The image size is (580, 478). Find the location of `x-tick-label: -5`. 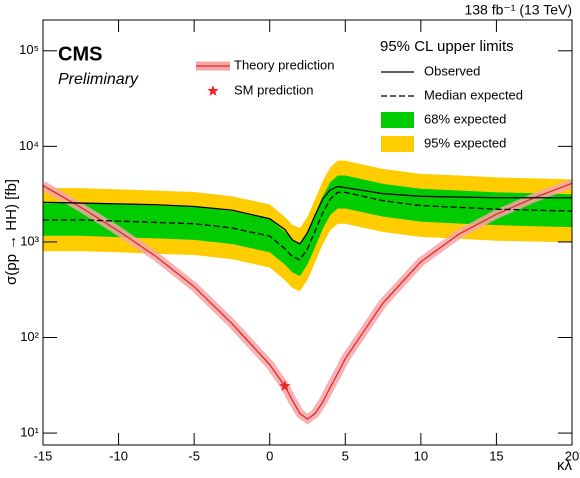

x-tick-label: -5 is located at coordinates (194, 455).